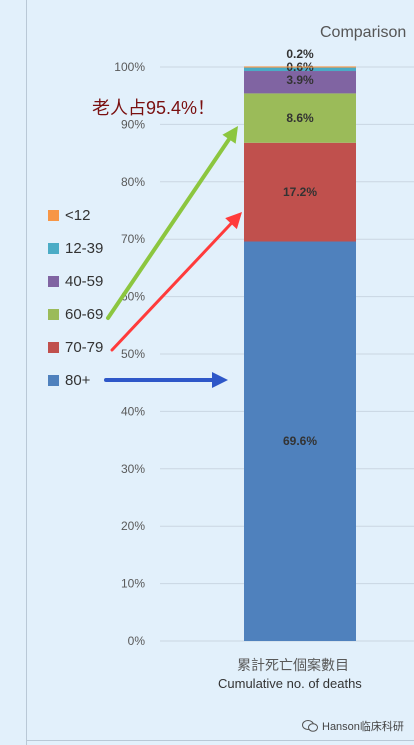 This screenshot has width=414, height=745. Describe the element at coordinates (133, 182) in the screenshot. I see `y-tick-label: 80%` at that location.